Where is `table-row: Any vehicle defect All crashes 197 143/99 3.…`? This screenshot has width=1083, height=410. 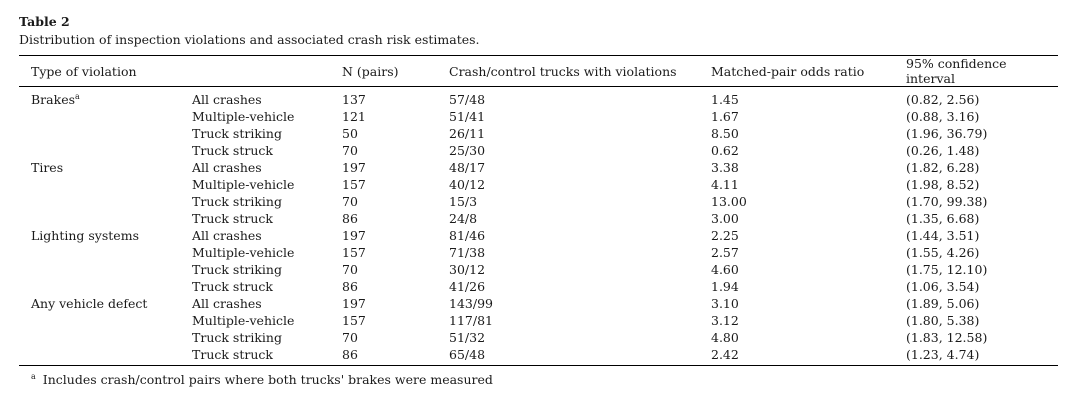 table-row: Any vehicle defect All crashes 197 143/99 3.… is located at coordinates (538, 303).